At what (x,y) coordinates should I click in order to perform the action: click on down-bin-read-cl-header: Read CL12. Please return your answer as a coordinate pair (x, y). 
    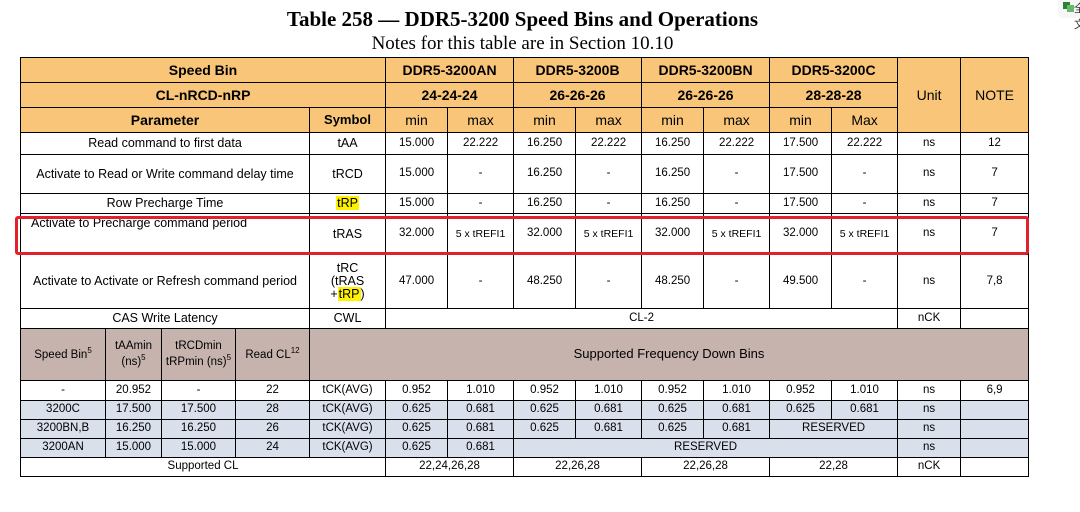
    Looking at the image, I should click on (272, 354).